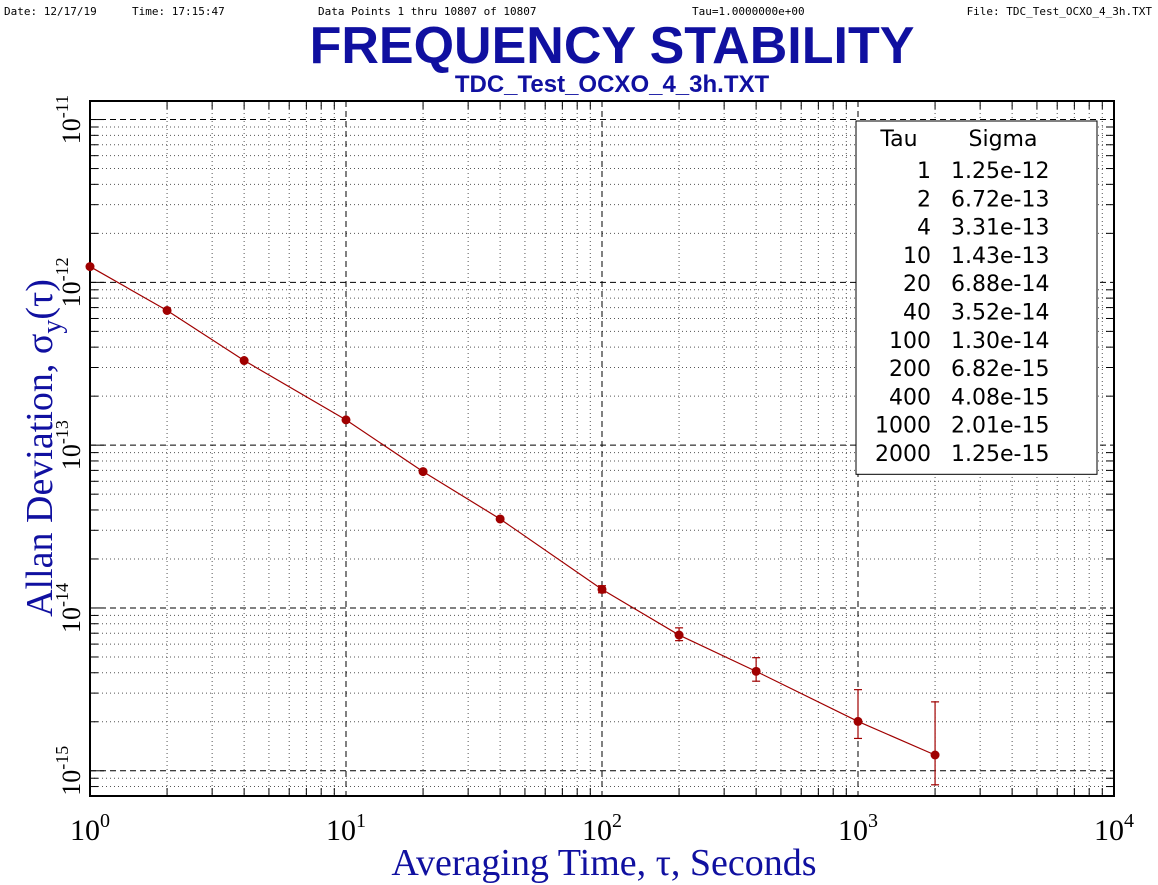 This screenshot has height=885, width=1158. What do you see at coordinates (924, 228) in the screenshot?
I see `legend-tau-value: 4` at bounding box center [924, 228].